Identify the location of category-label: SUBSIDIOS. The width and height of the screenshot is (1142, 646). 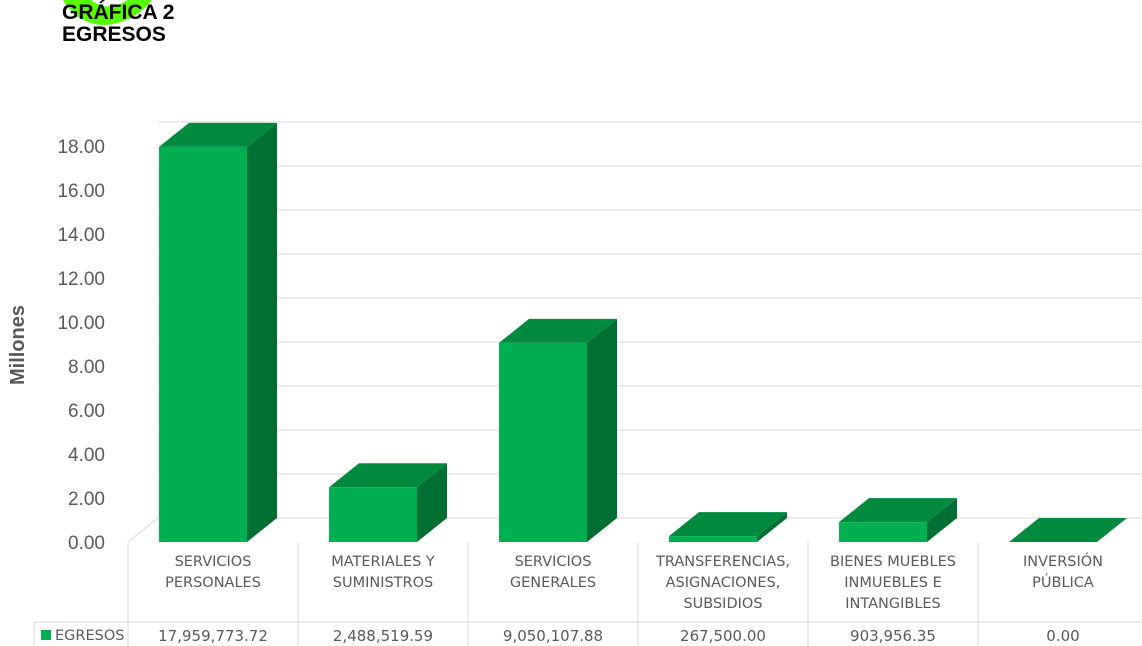
(722, 604).